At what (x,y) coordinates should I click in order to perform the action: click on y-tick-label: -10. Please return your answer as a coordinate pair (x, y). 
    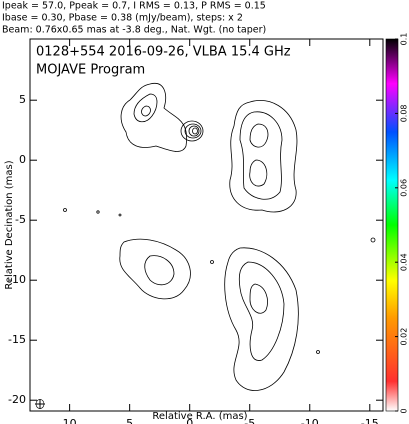
    Looking at the image, I should click on (17, 279).